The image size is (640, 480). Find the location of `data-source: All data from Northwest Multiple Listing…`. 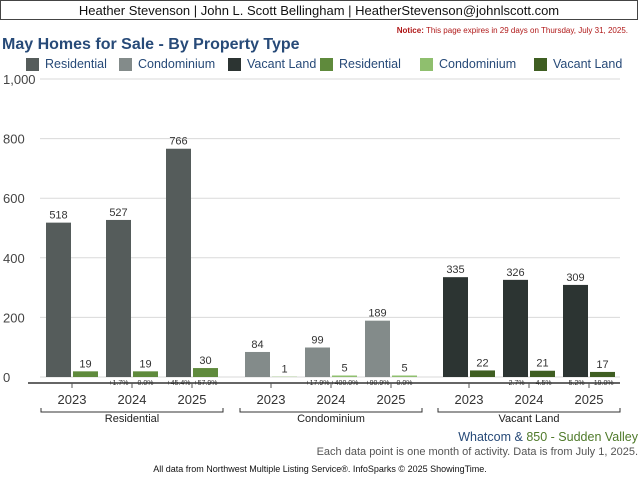

data-source: All data from Northwest Multiple Listing… is located at coordinates (320, 469).